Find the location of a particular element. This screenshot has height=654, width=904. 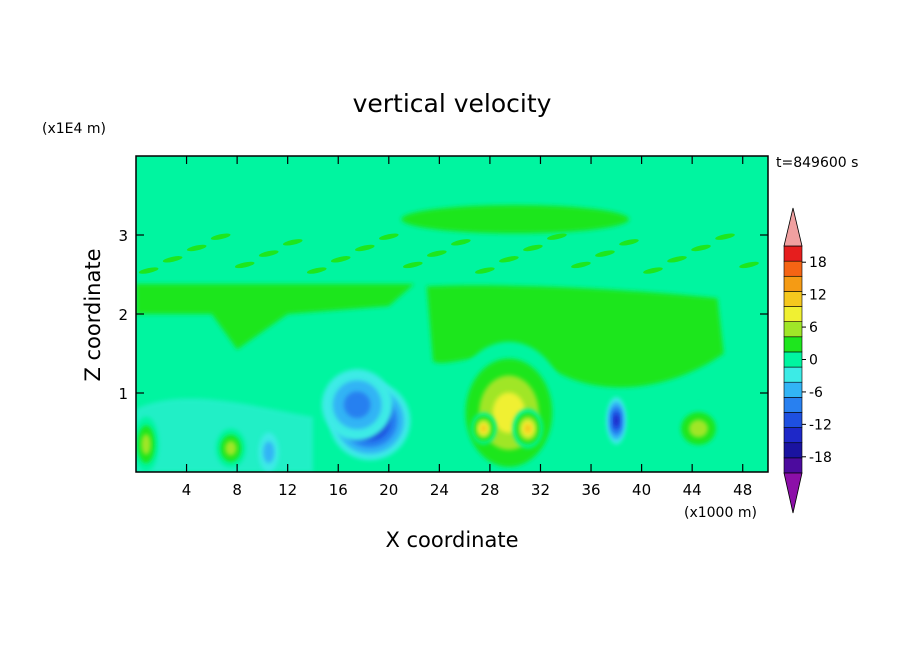

x-tick-label: 20 is located at coordinates (388, 490).